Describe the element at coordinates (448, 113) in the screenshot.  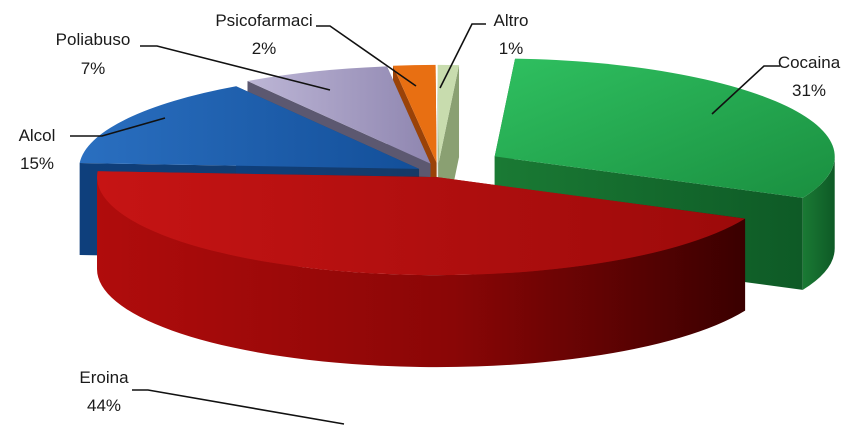
I see `slice-altro-top` at that location.